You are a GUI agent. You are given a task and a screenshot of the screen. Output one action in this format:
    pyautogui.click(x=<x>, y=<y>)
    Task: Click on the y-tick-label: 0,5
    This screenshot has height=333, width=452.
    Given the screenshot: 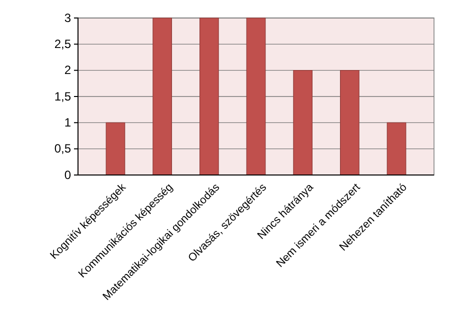 What is the action you would take?
    pyautogui.click(x=63, y=149)
    